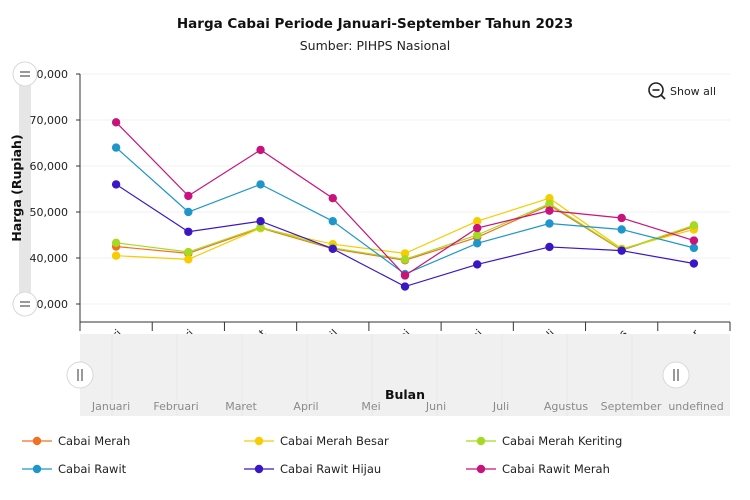  Describe the element at coordinates (693, 91) in the screenshot. I see `show-all-label: Show all` at that location.